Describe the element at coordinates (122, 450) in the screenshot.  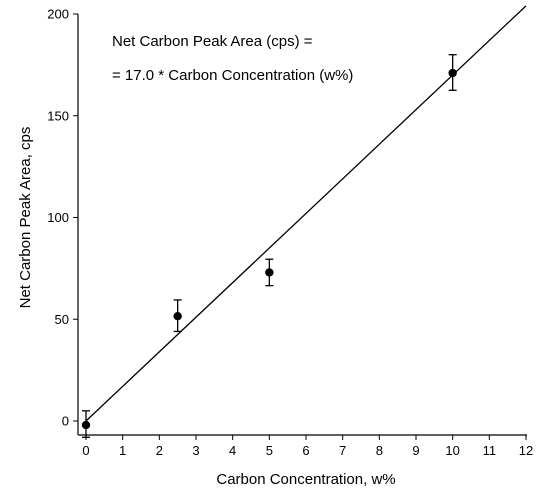
I see `x-tick-label: 1` at that location.